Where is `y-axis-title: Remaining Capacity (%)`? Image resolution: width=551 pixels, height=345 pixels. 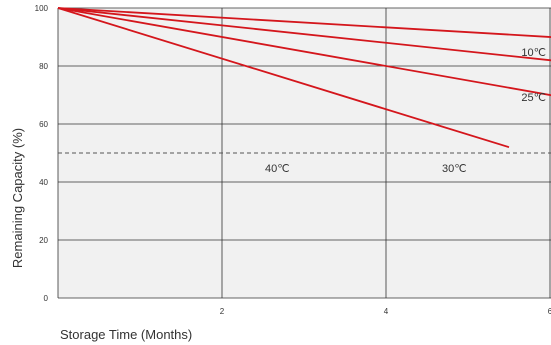
y-axis-title: Remaining Capacity (%) is located at coordinates (17, 198).